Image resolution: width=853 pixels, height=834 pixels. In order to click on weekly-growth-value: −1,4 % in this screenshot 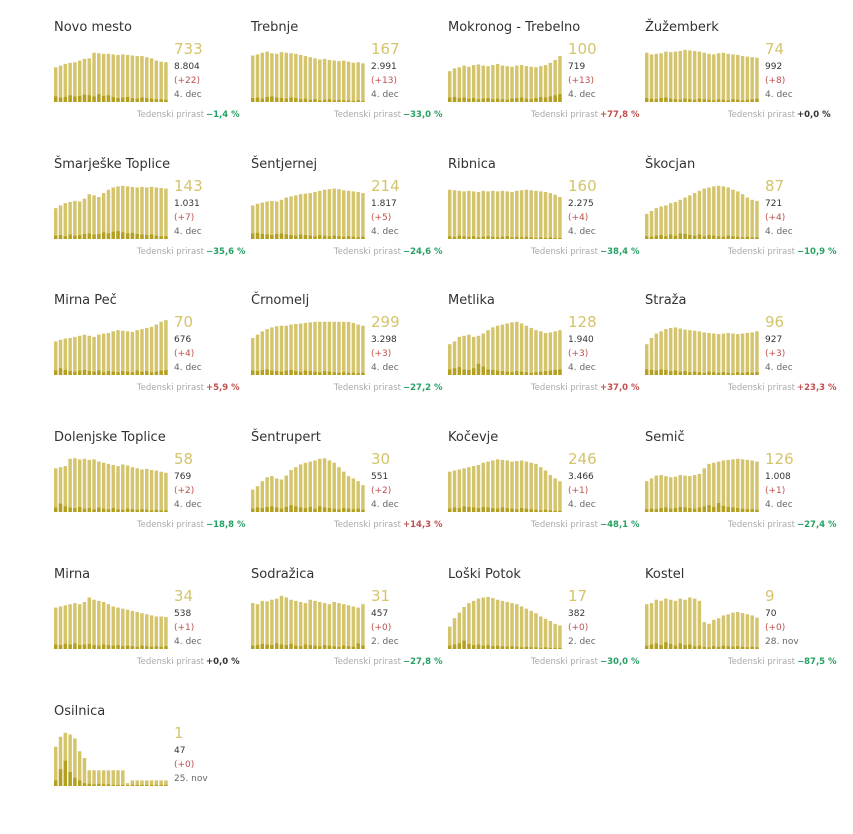, I will do `click(223, 115)`.